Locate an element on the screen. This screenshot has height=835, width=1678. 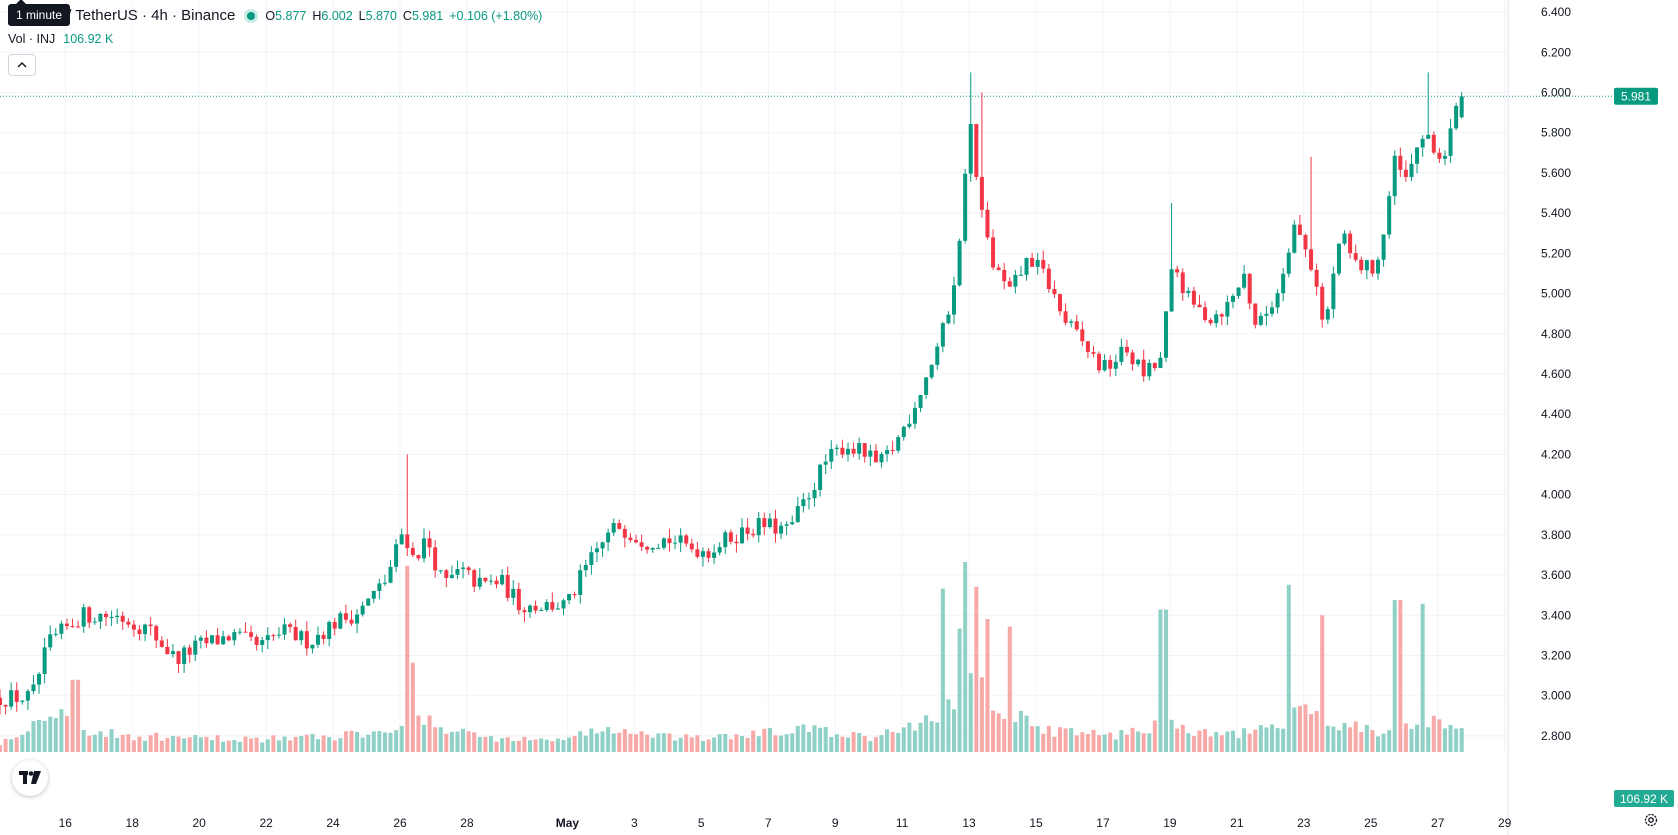
chart-settings-button is located at coordinates (1651, 820).